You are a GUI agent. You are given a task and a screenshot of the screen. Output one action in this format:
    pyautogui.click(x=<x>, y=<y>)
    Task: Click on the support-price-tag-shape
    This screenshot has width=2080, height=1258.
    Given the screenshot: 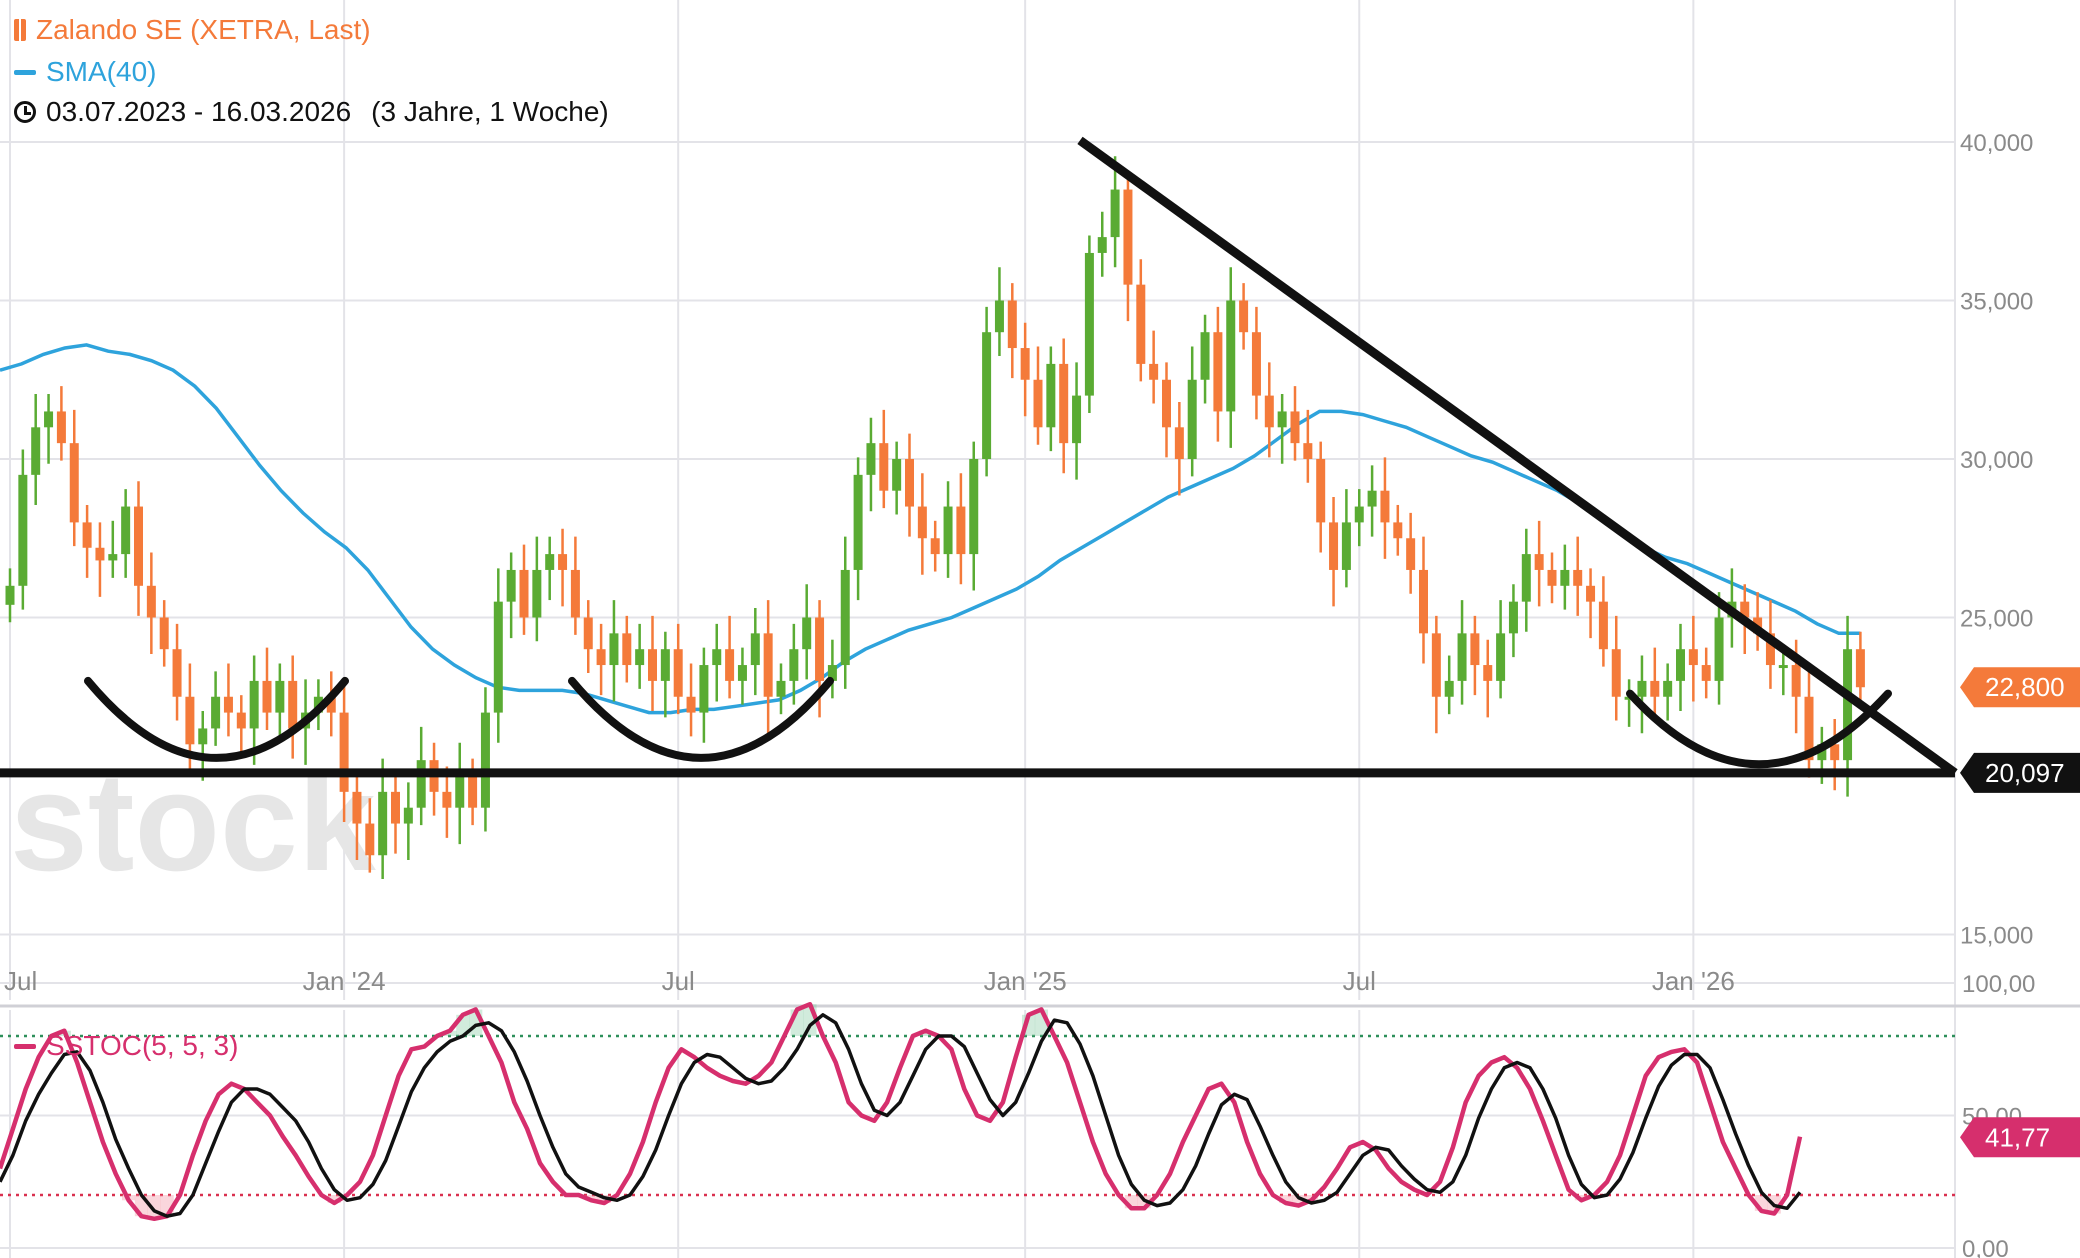 What is the action you would take?
    pyautogui.click(x=2020, y=772)
    